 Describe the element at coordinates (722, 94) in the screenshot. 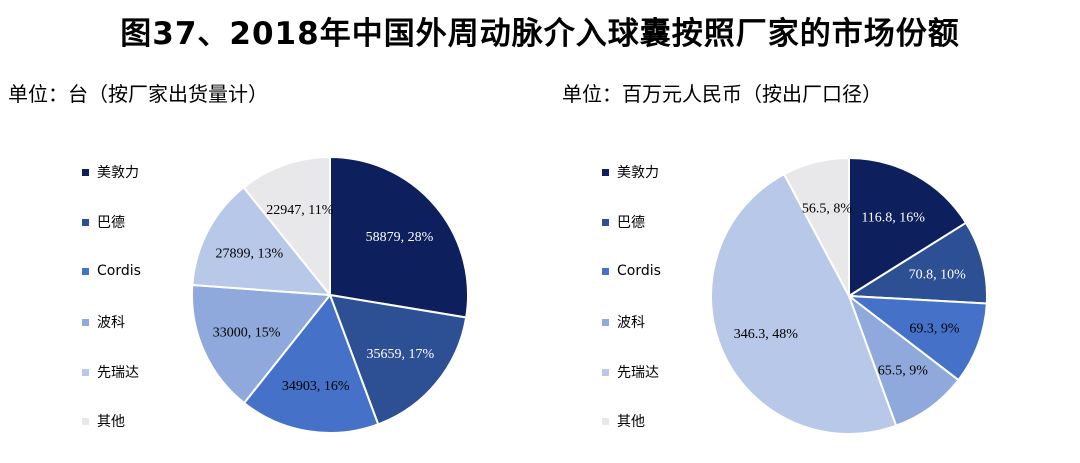

I see `unit-label-right: 单位：百万元人民币（按出厂口径）` at that location.